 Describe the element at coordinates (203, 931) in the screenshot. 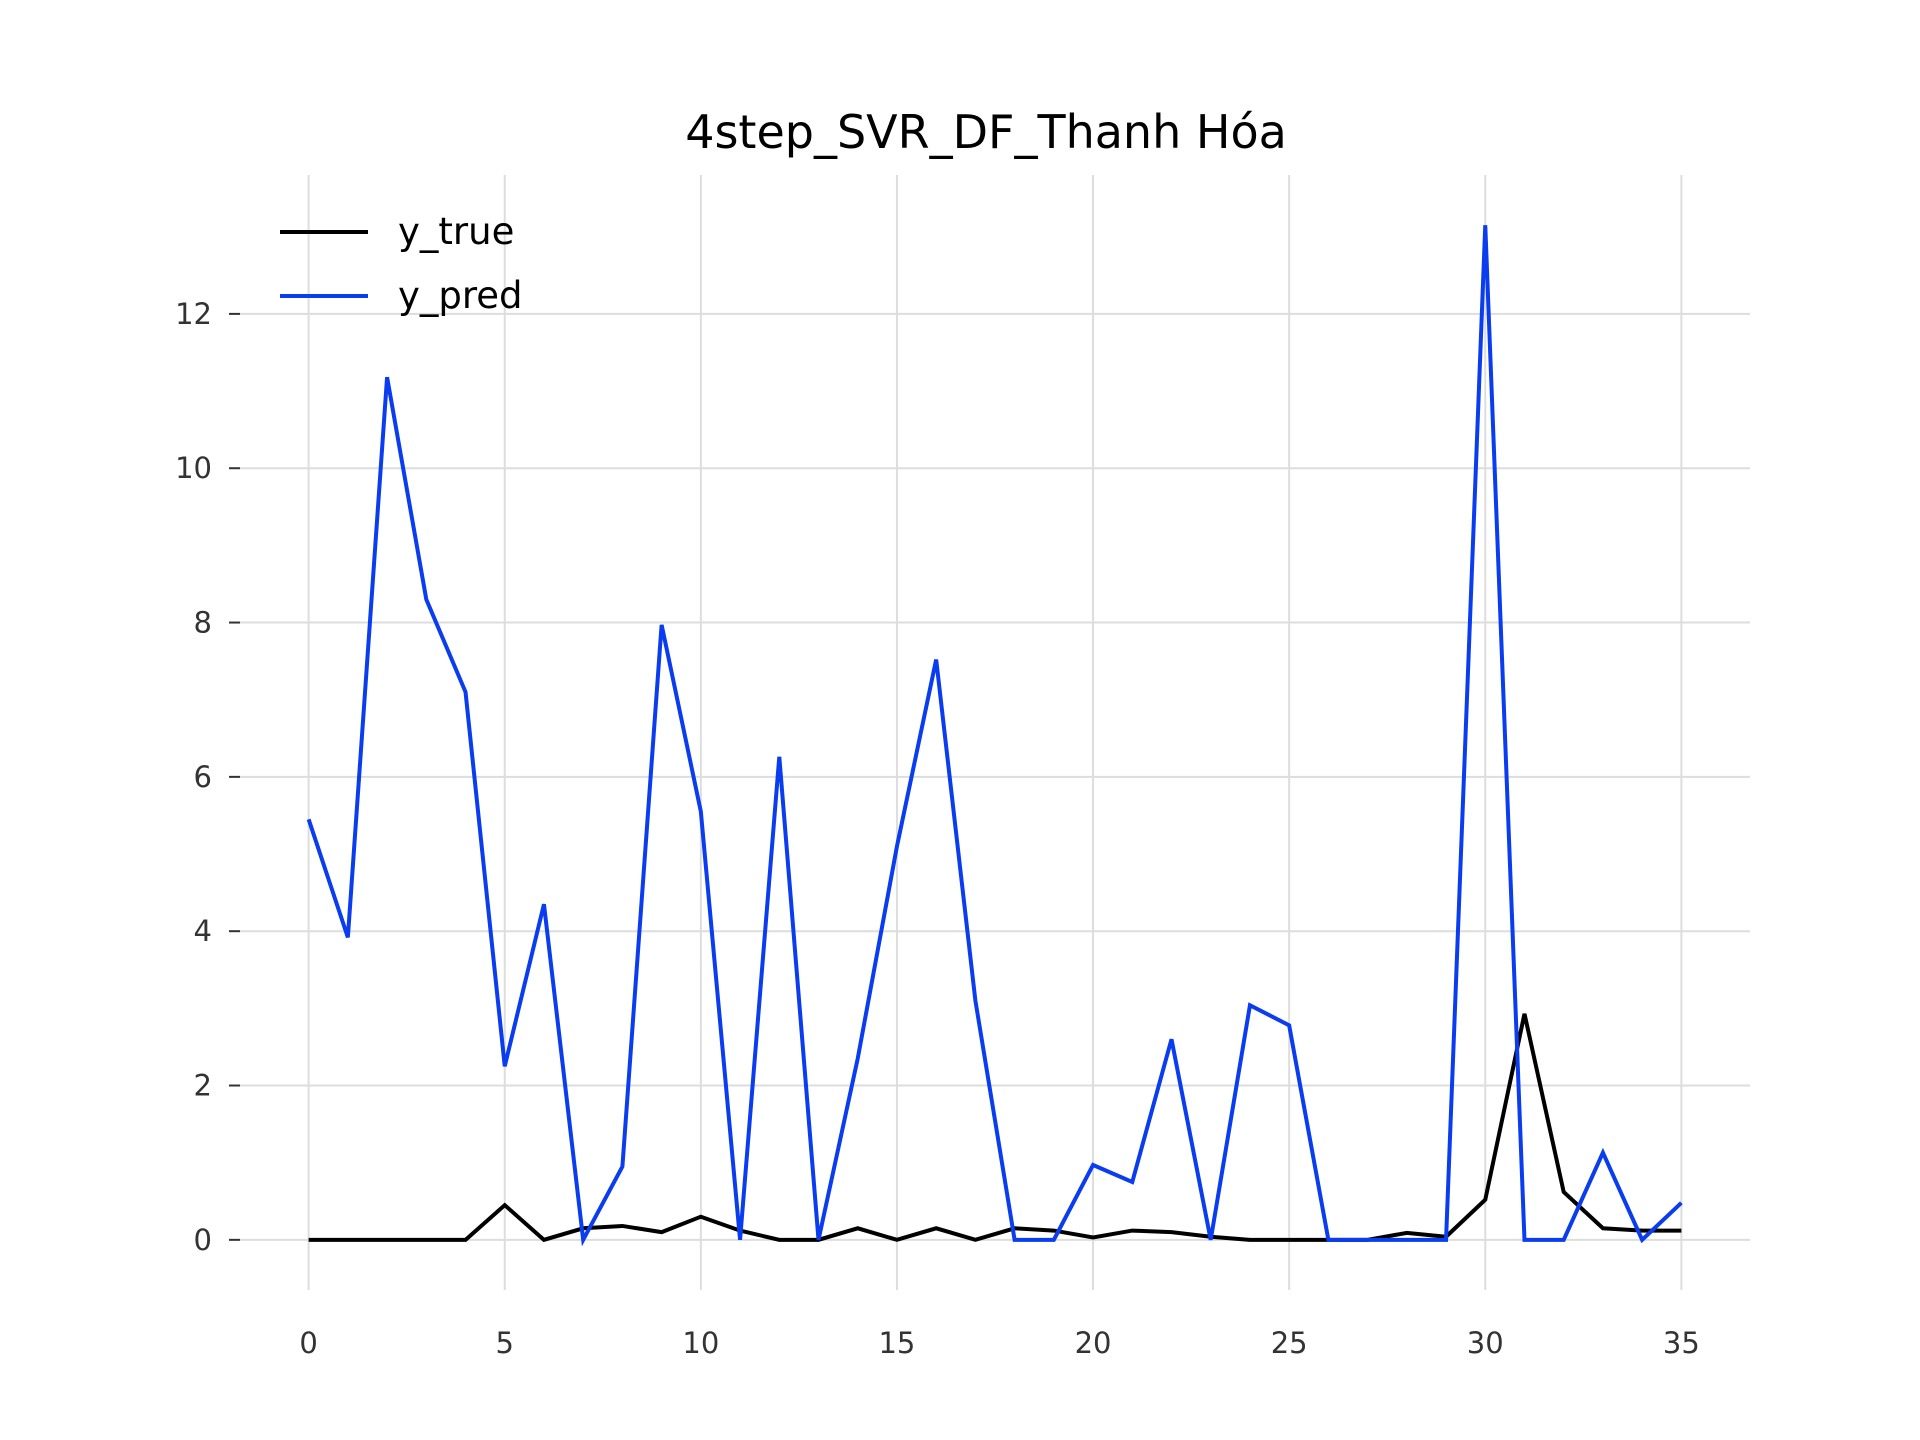

I see `y-tick-label: 4` at that location.